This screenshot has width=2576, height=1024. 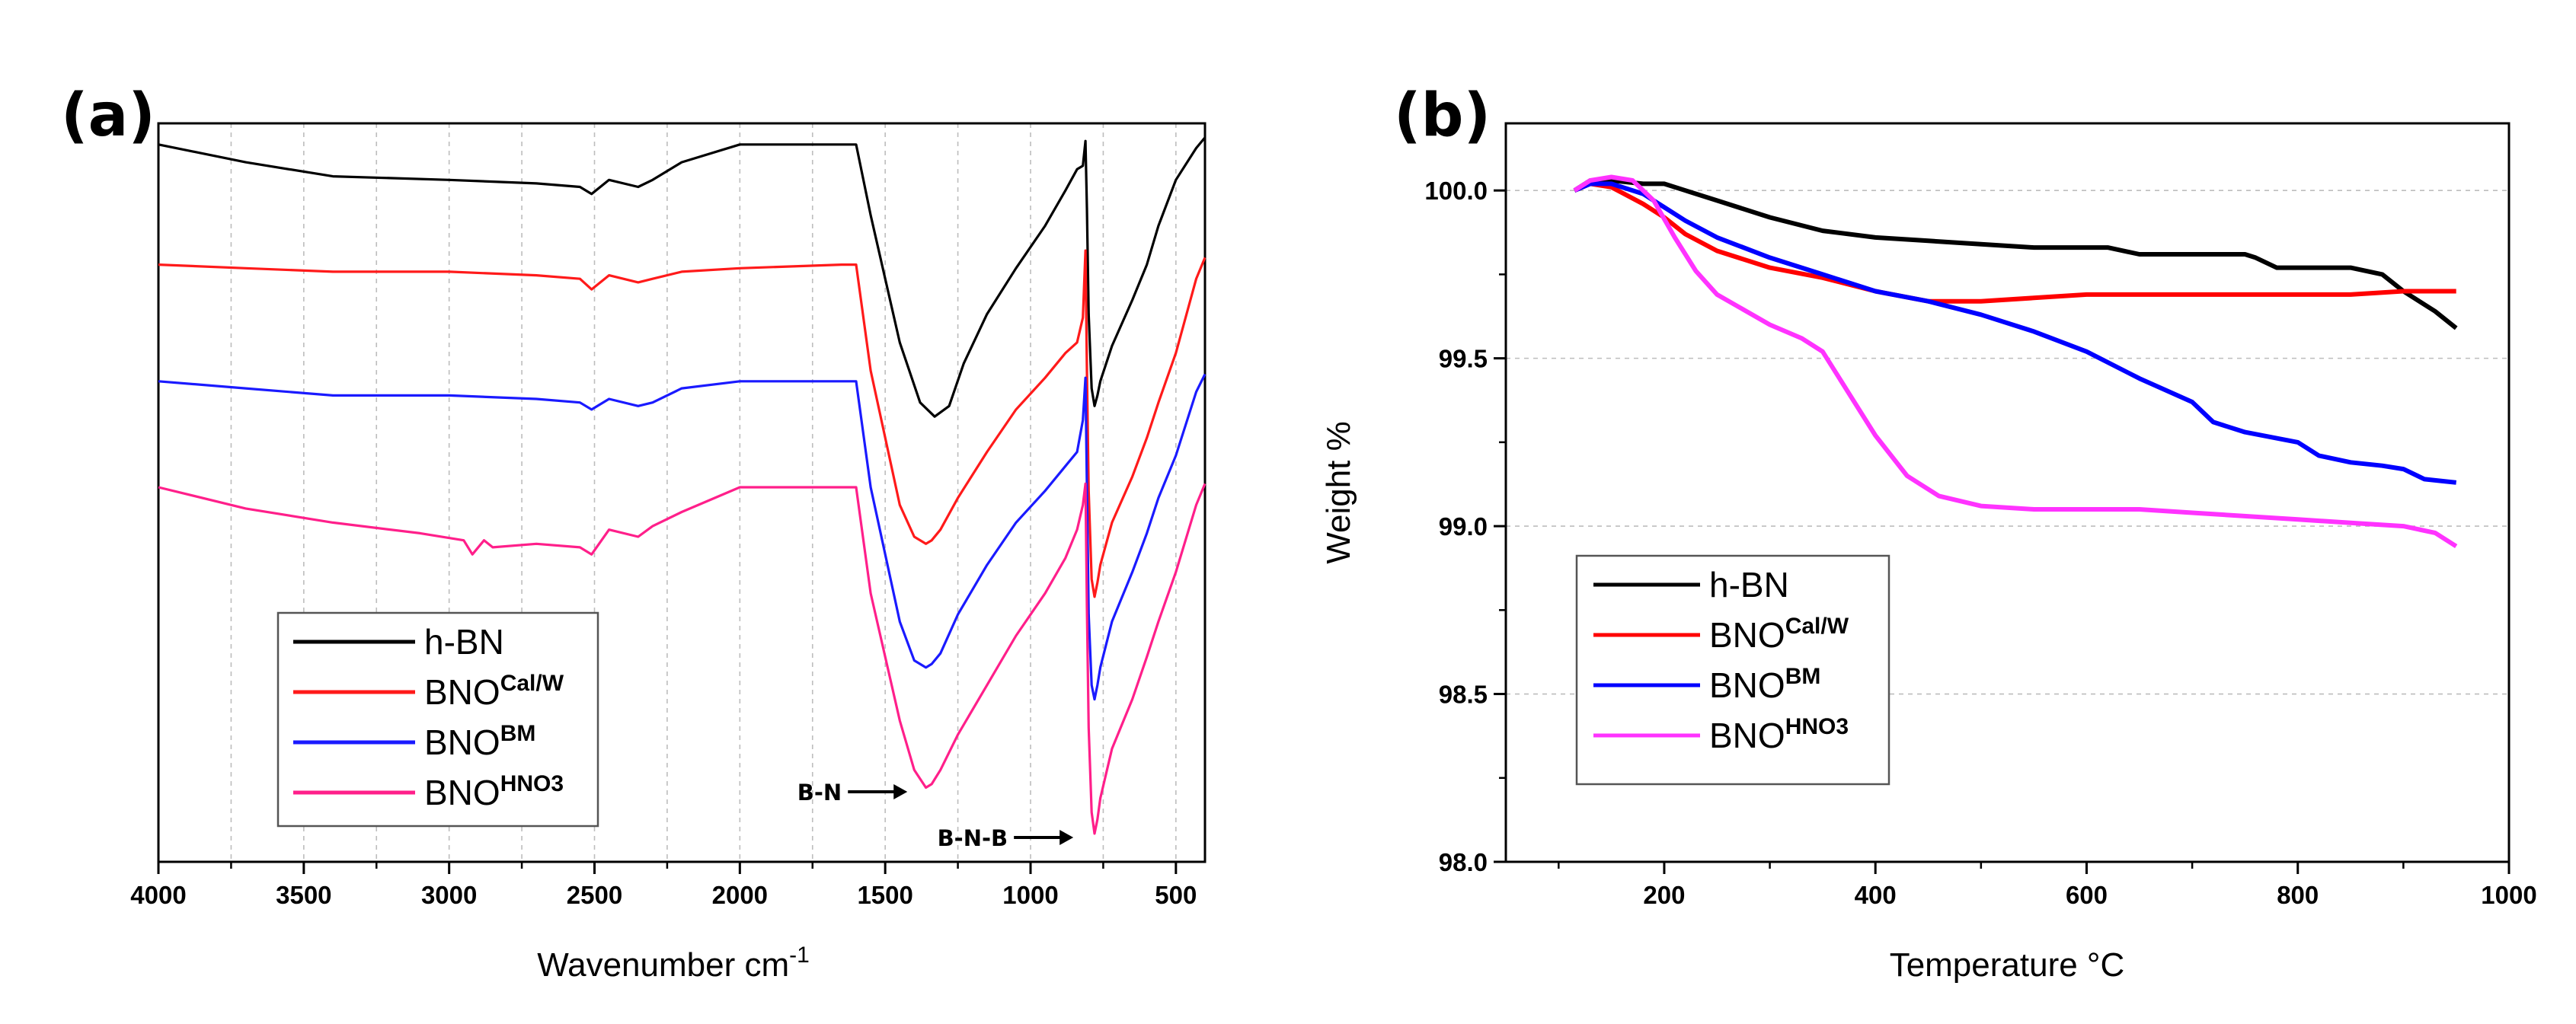 I want to click on ftir-x-tick-label-3: 2500, so click(x=594, y=895).